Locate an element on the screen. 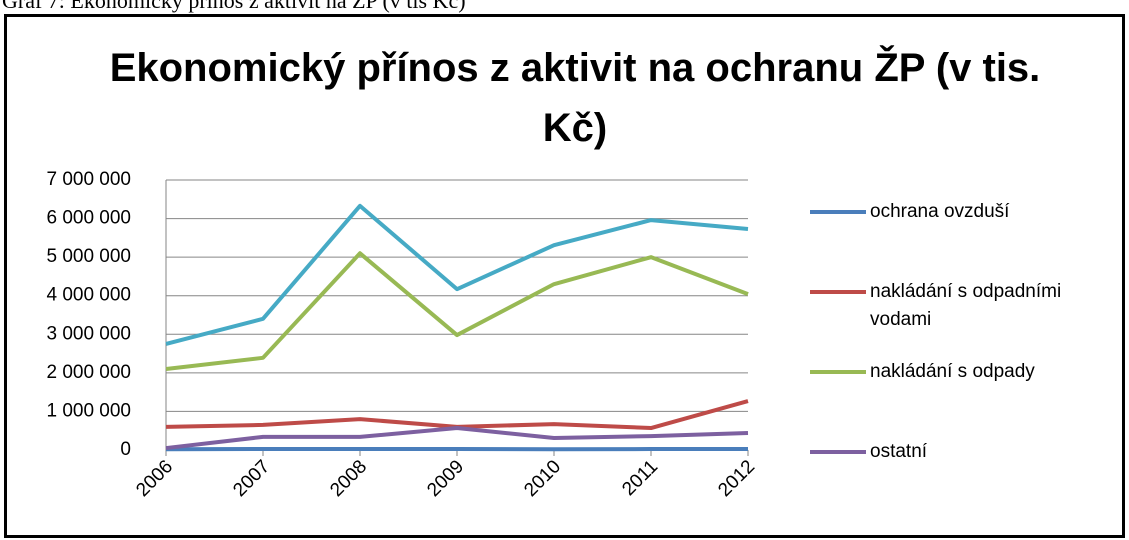 The width and height of the screenshot is (1129, 540). legend-label: nakládání s odpady is located at coordinates (952, 371).